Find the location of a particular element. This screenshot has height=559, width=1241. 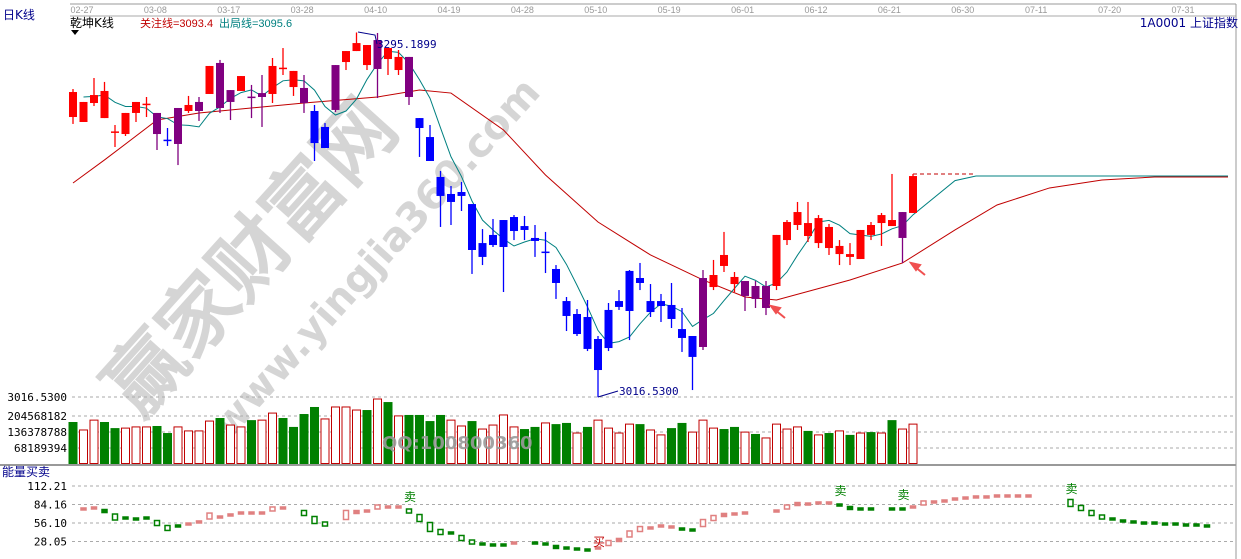

energy-panel-title: 能量买卖 is located at coordinates (26, 472).